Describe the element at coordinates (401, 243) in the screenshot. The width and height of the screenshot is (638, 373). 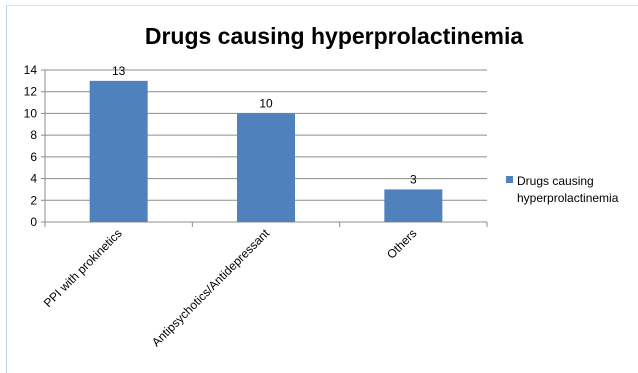
I see `x-tick-label: Others` at that location.